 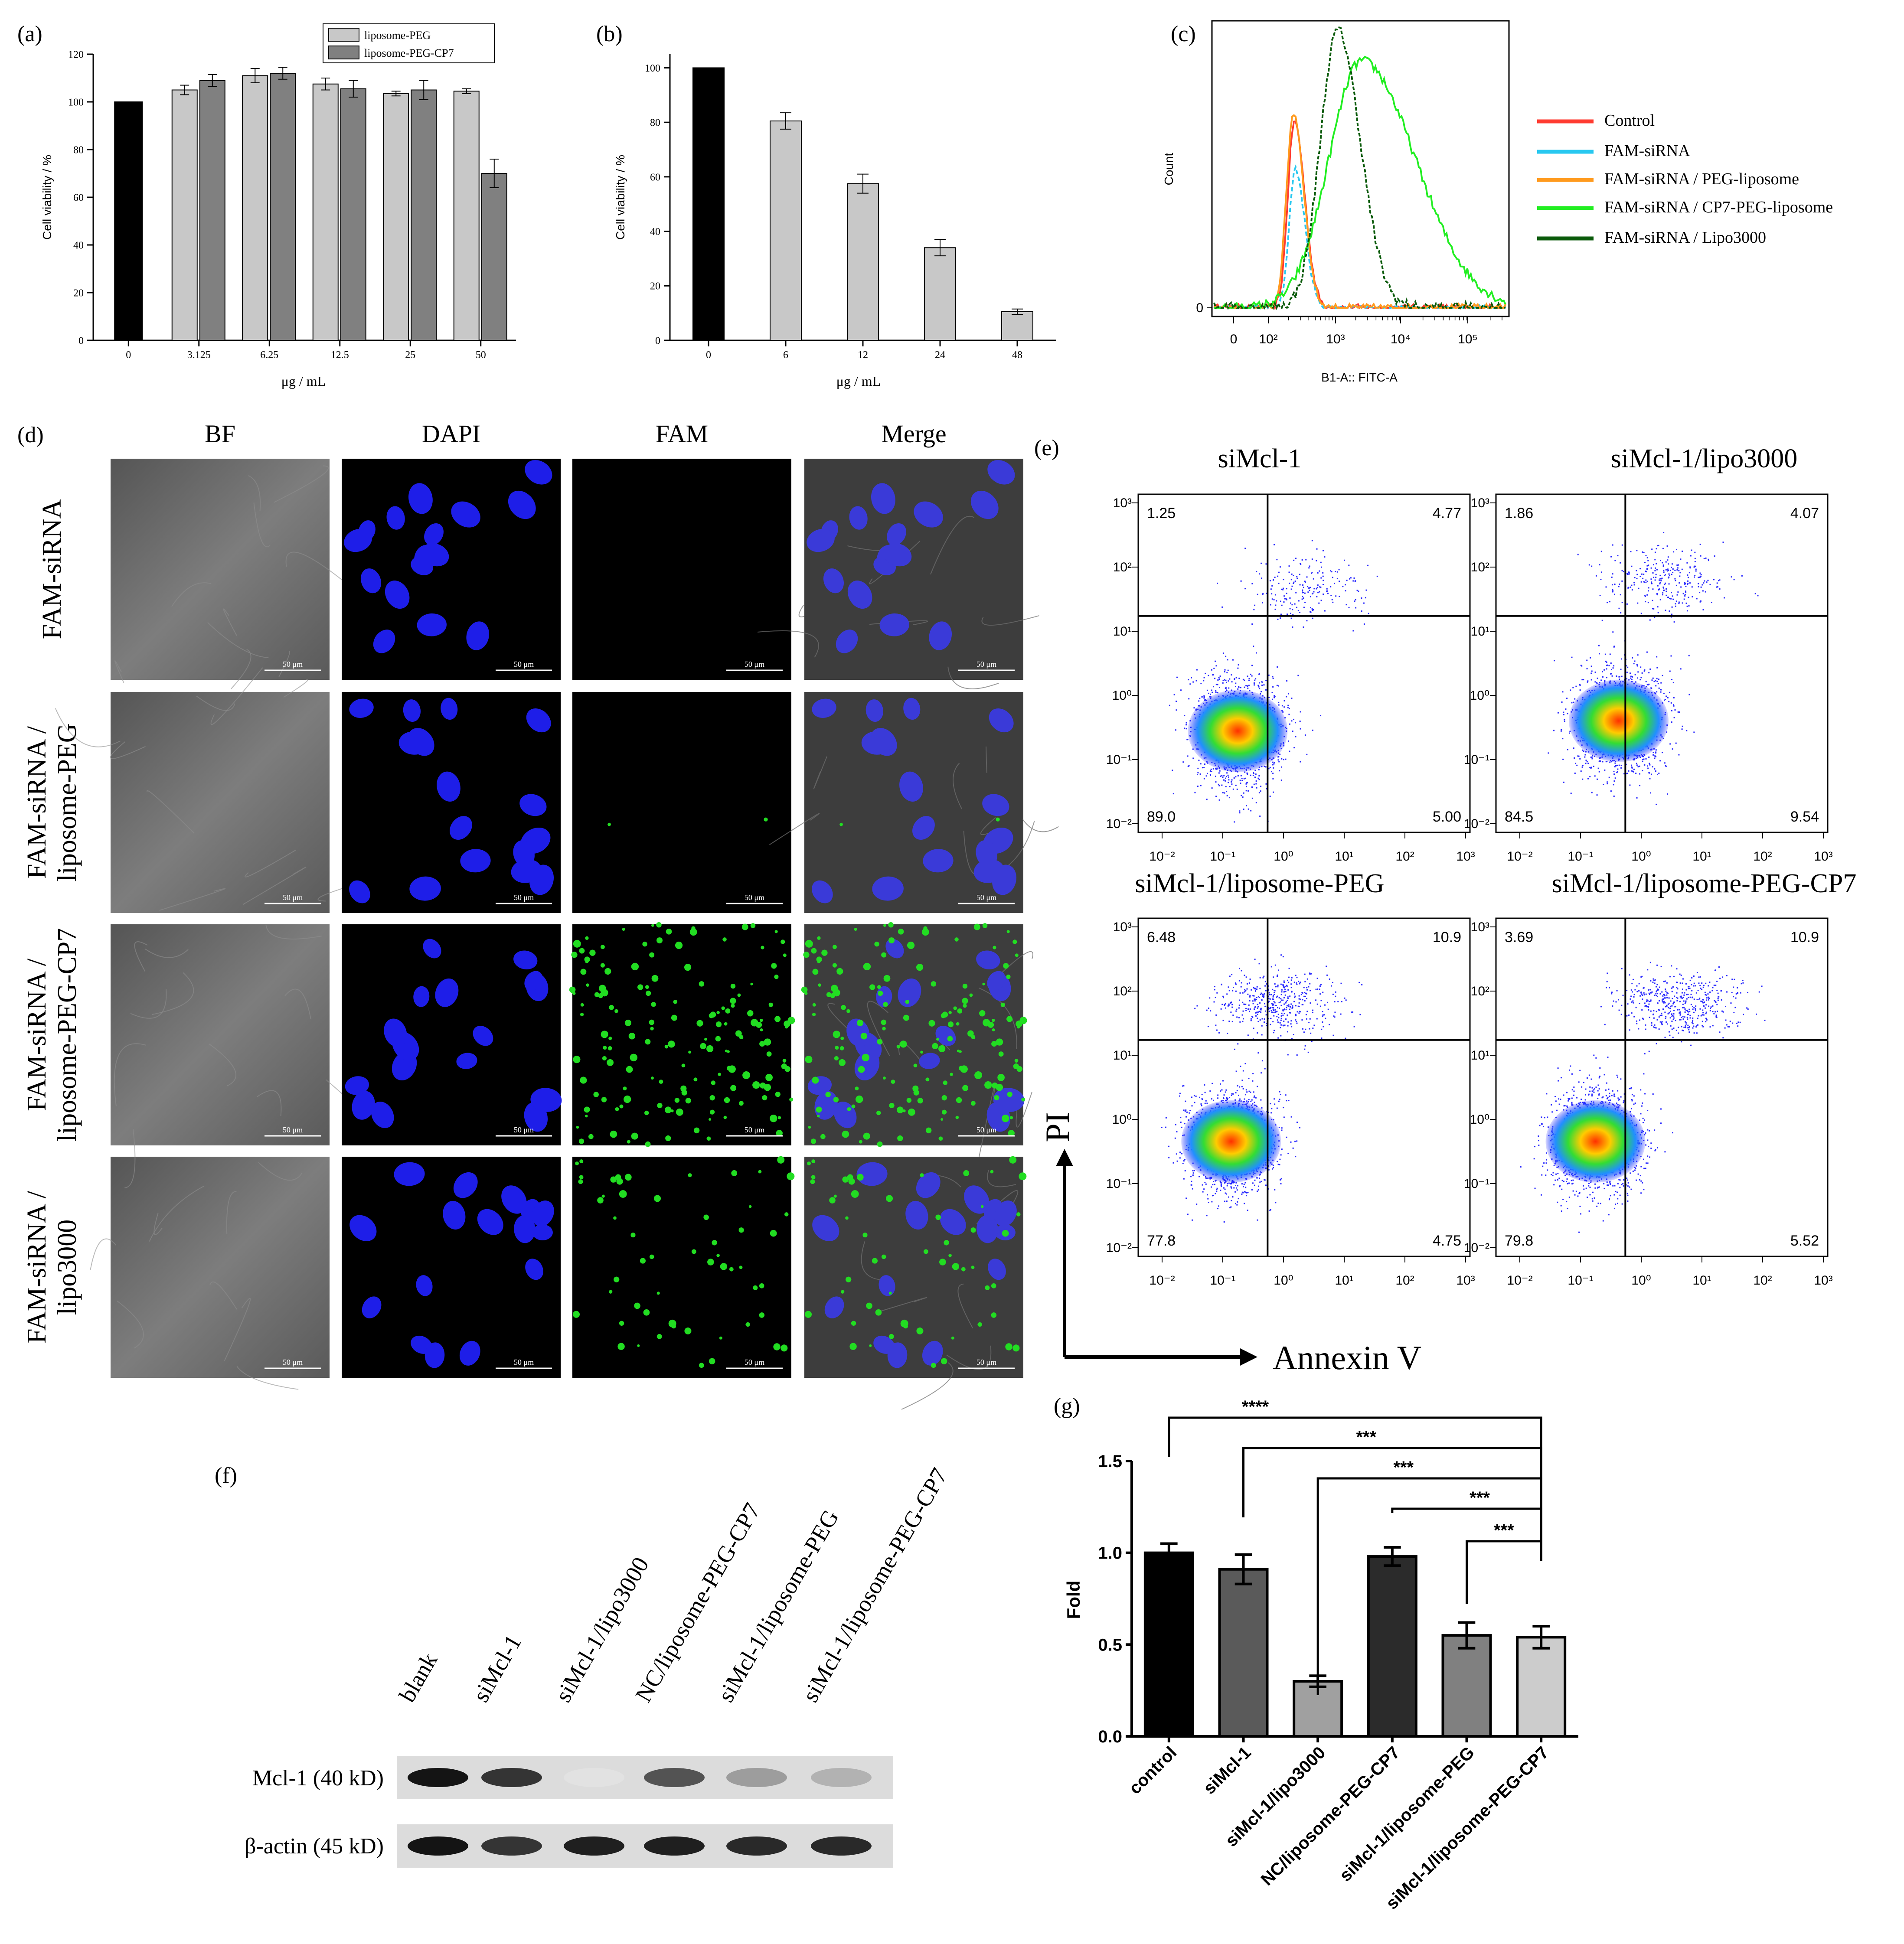 I want to click on plot-frame, so click(x=1360, y=168).